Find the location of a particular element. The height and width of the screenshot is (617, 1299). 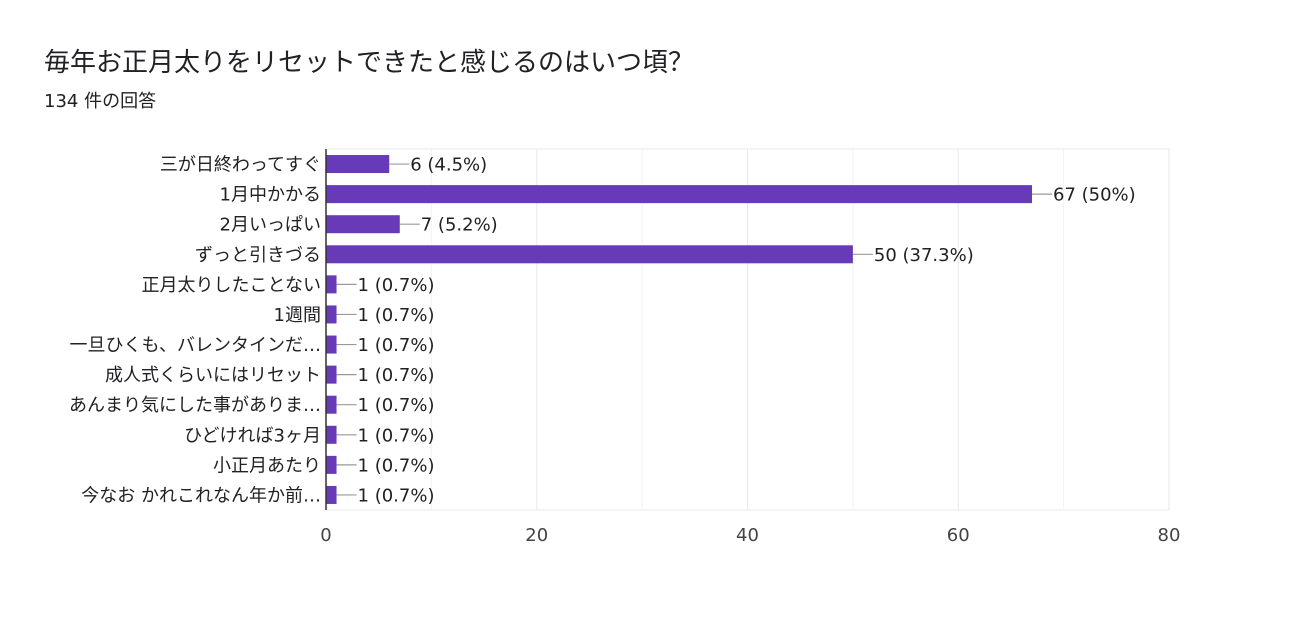

data-label: 7 (5.2%) is located at coordinates (459, 225).